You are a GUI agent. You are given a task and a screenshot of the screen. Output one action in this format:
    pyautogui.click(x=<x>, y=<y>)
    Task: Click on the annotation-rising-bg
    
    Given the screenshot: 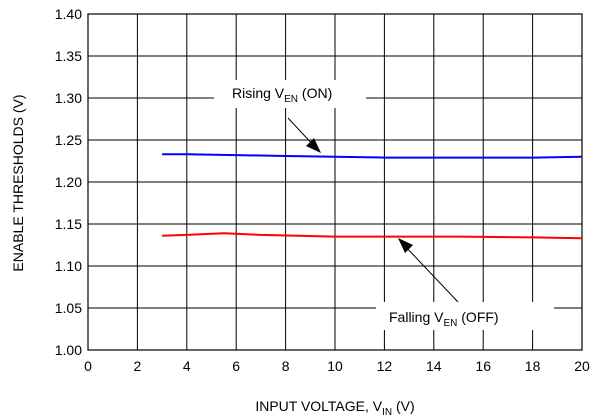 What is the action you would take?
    pyautogui.click(x=290, y=94)
    